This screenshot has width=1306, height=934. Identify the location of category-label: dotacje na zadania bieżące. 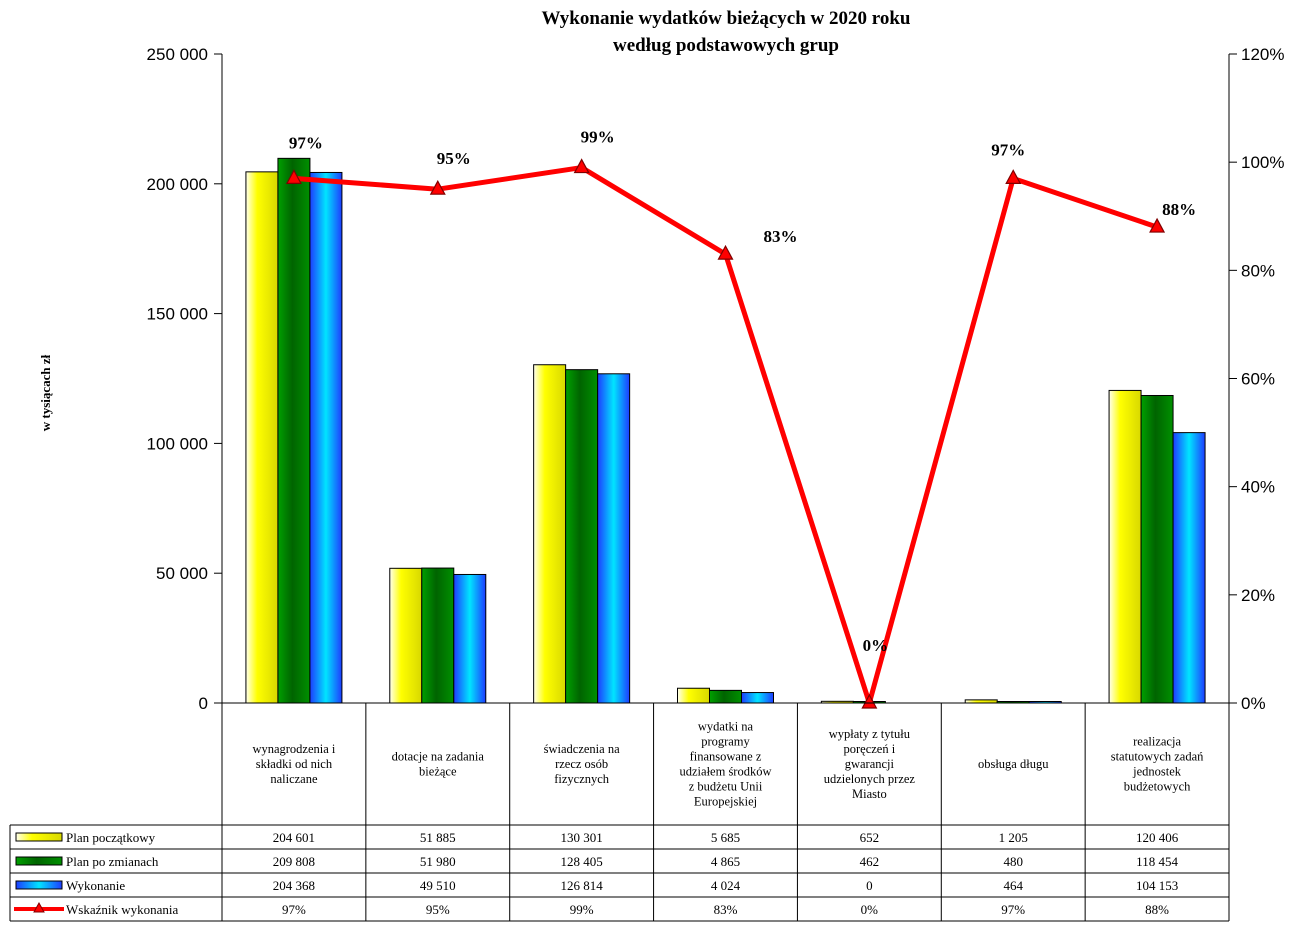
(438, 764).